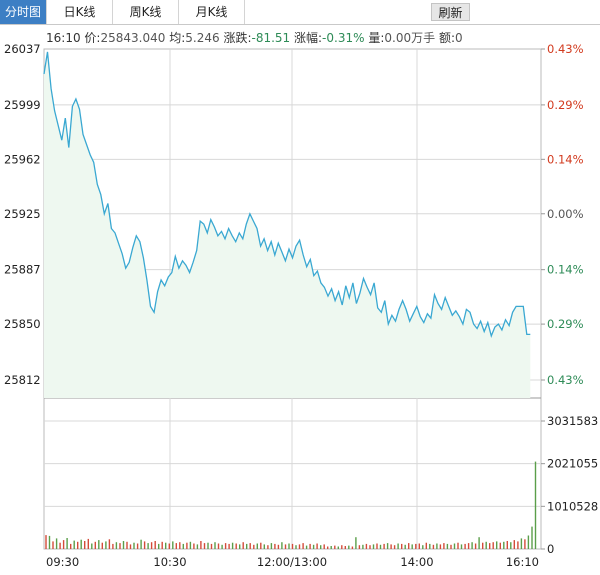  I want to click on info-price-label: 价:, so click(92, 38).